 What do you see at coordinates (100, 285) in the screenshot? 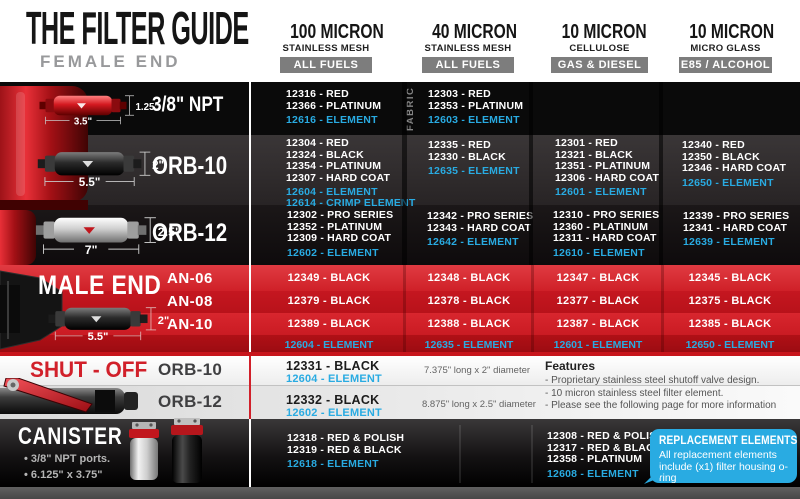
I see `male-end-label: MALE END` at bounding box center [100, 285].